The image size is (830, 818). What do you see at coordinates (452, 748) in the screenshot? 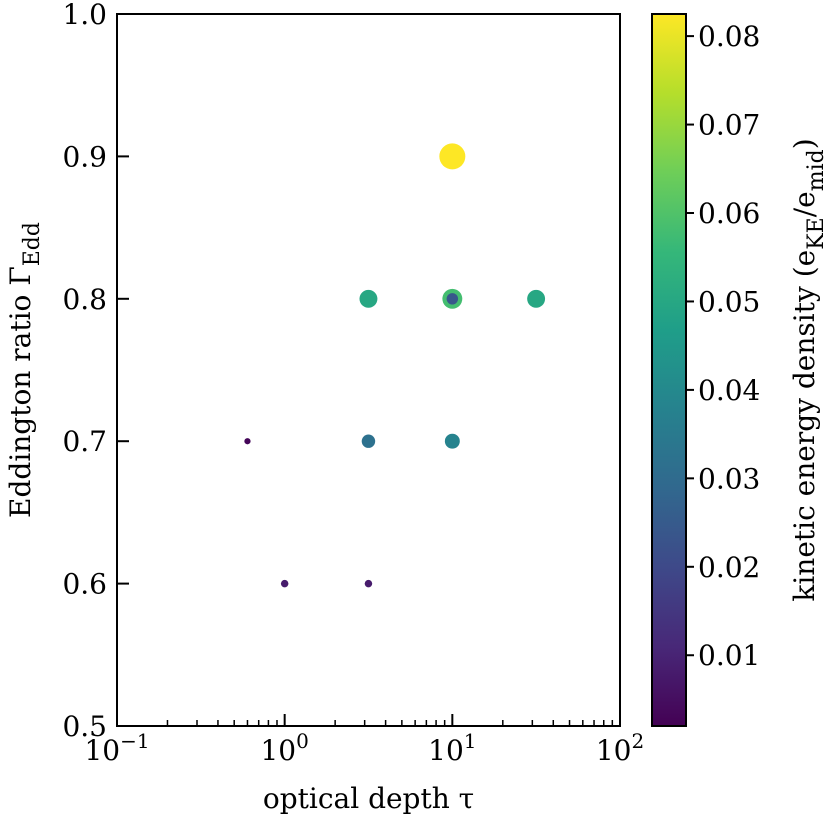
I see `x-tick-label: 10¹` at bounding box center [452, 748].